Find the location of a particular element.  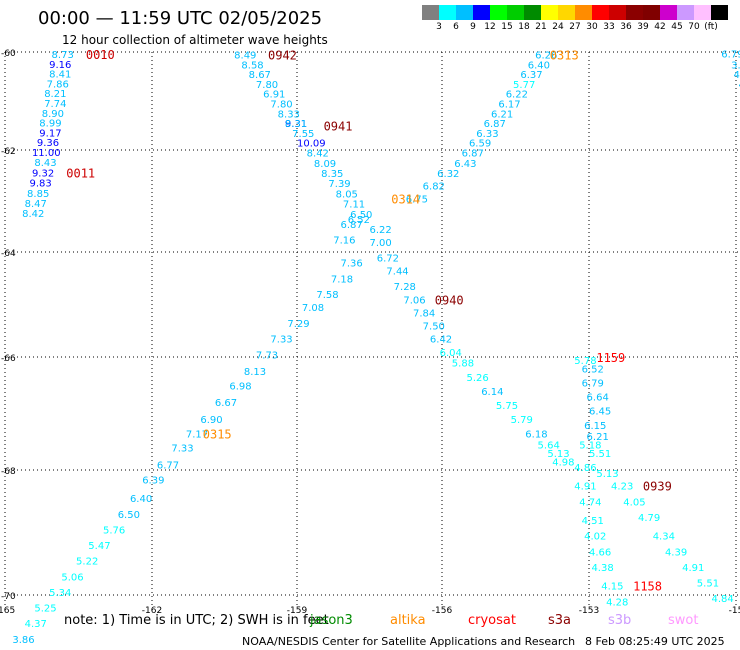

wave-height-value: 8.31 is located at coordinates (296, 124).